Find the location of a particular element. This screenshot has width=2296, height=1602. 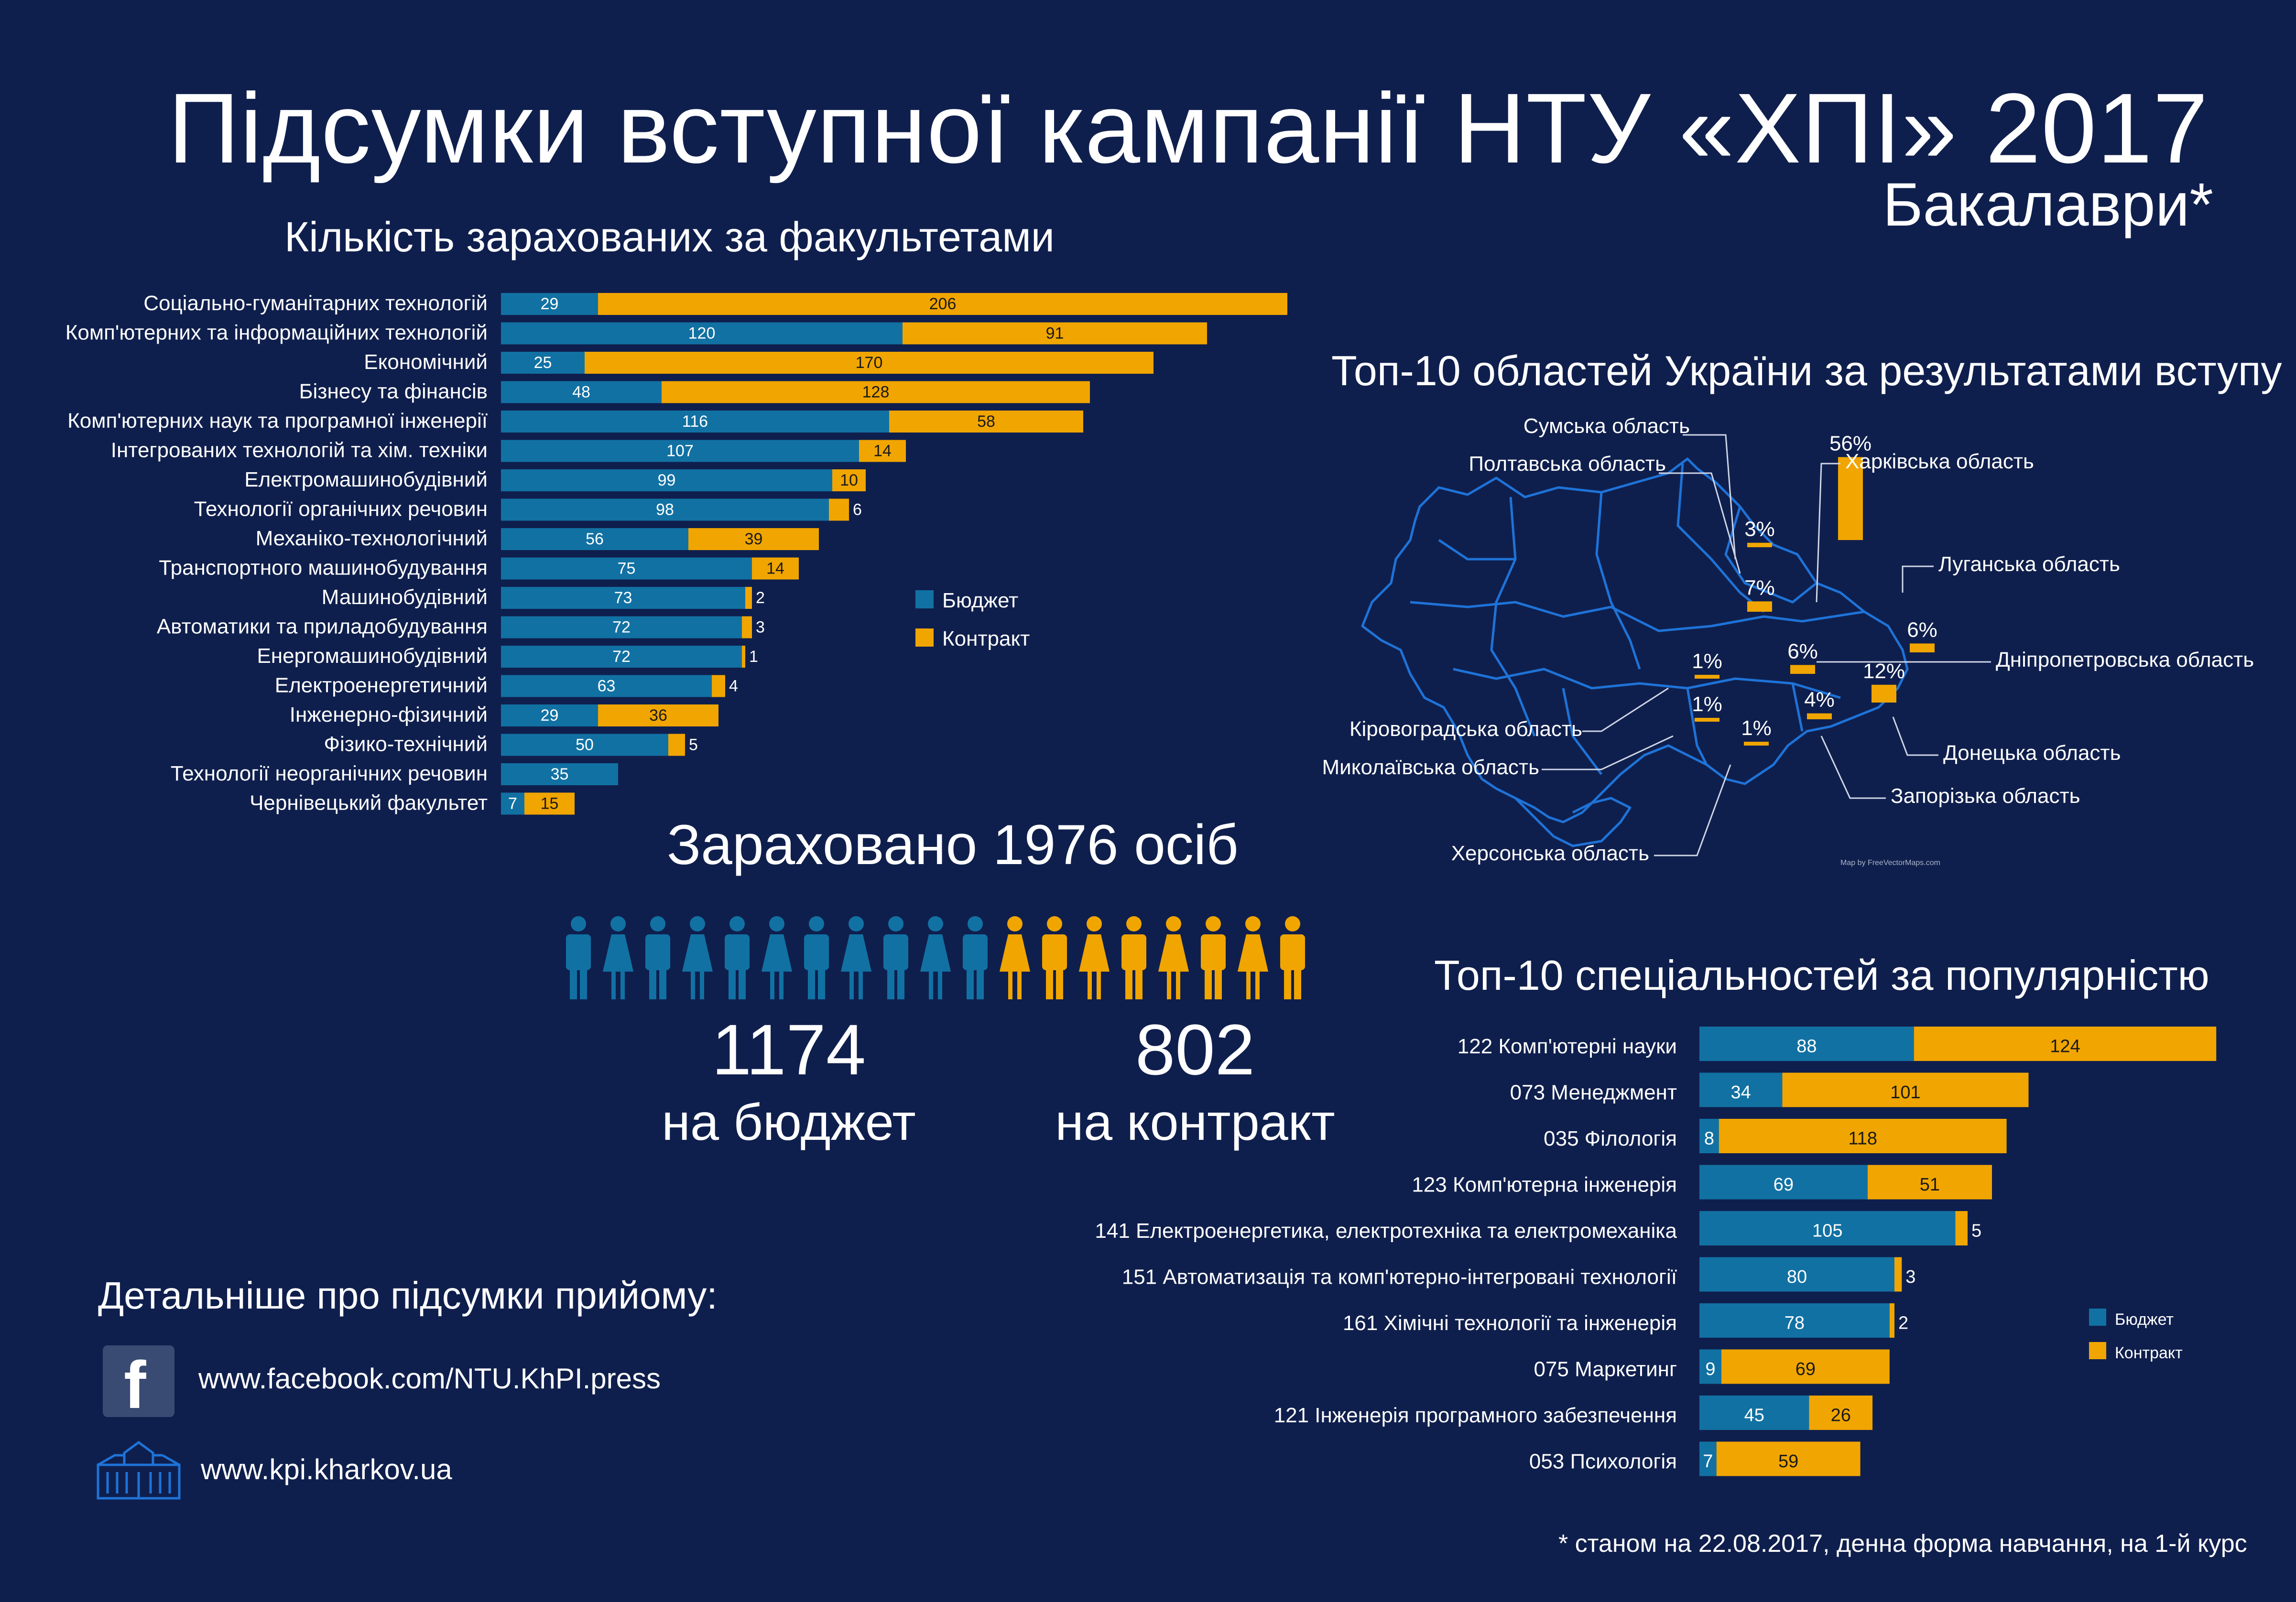

contract-value-label: 14 is located at coordinates (882, 451).